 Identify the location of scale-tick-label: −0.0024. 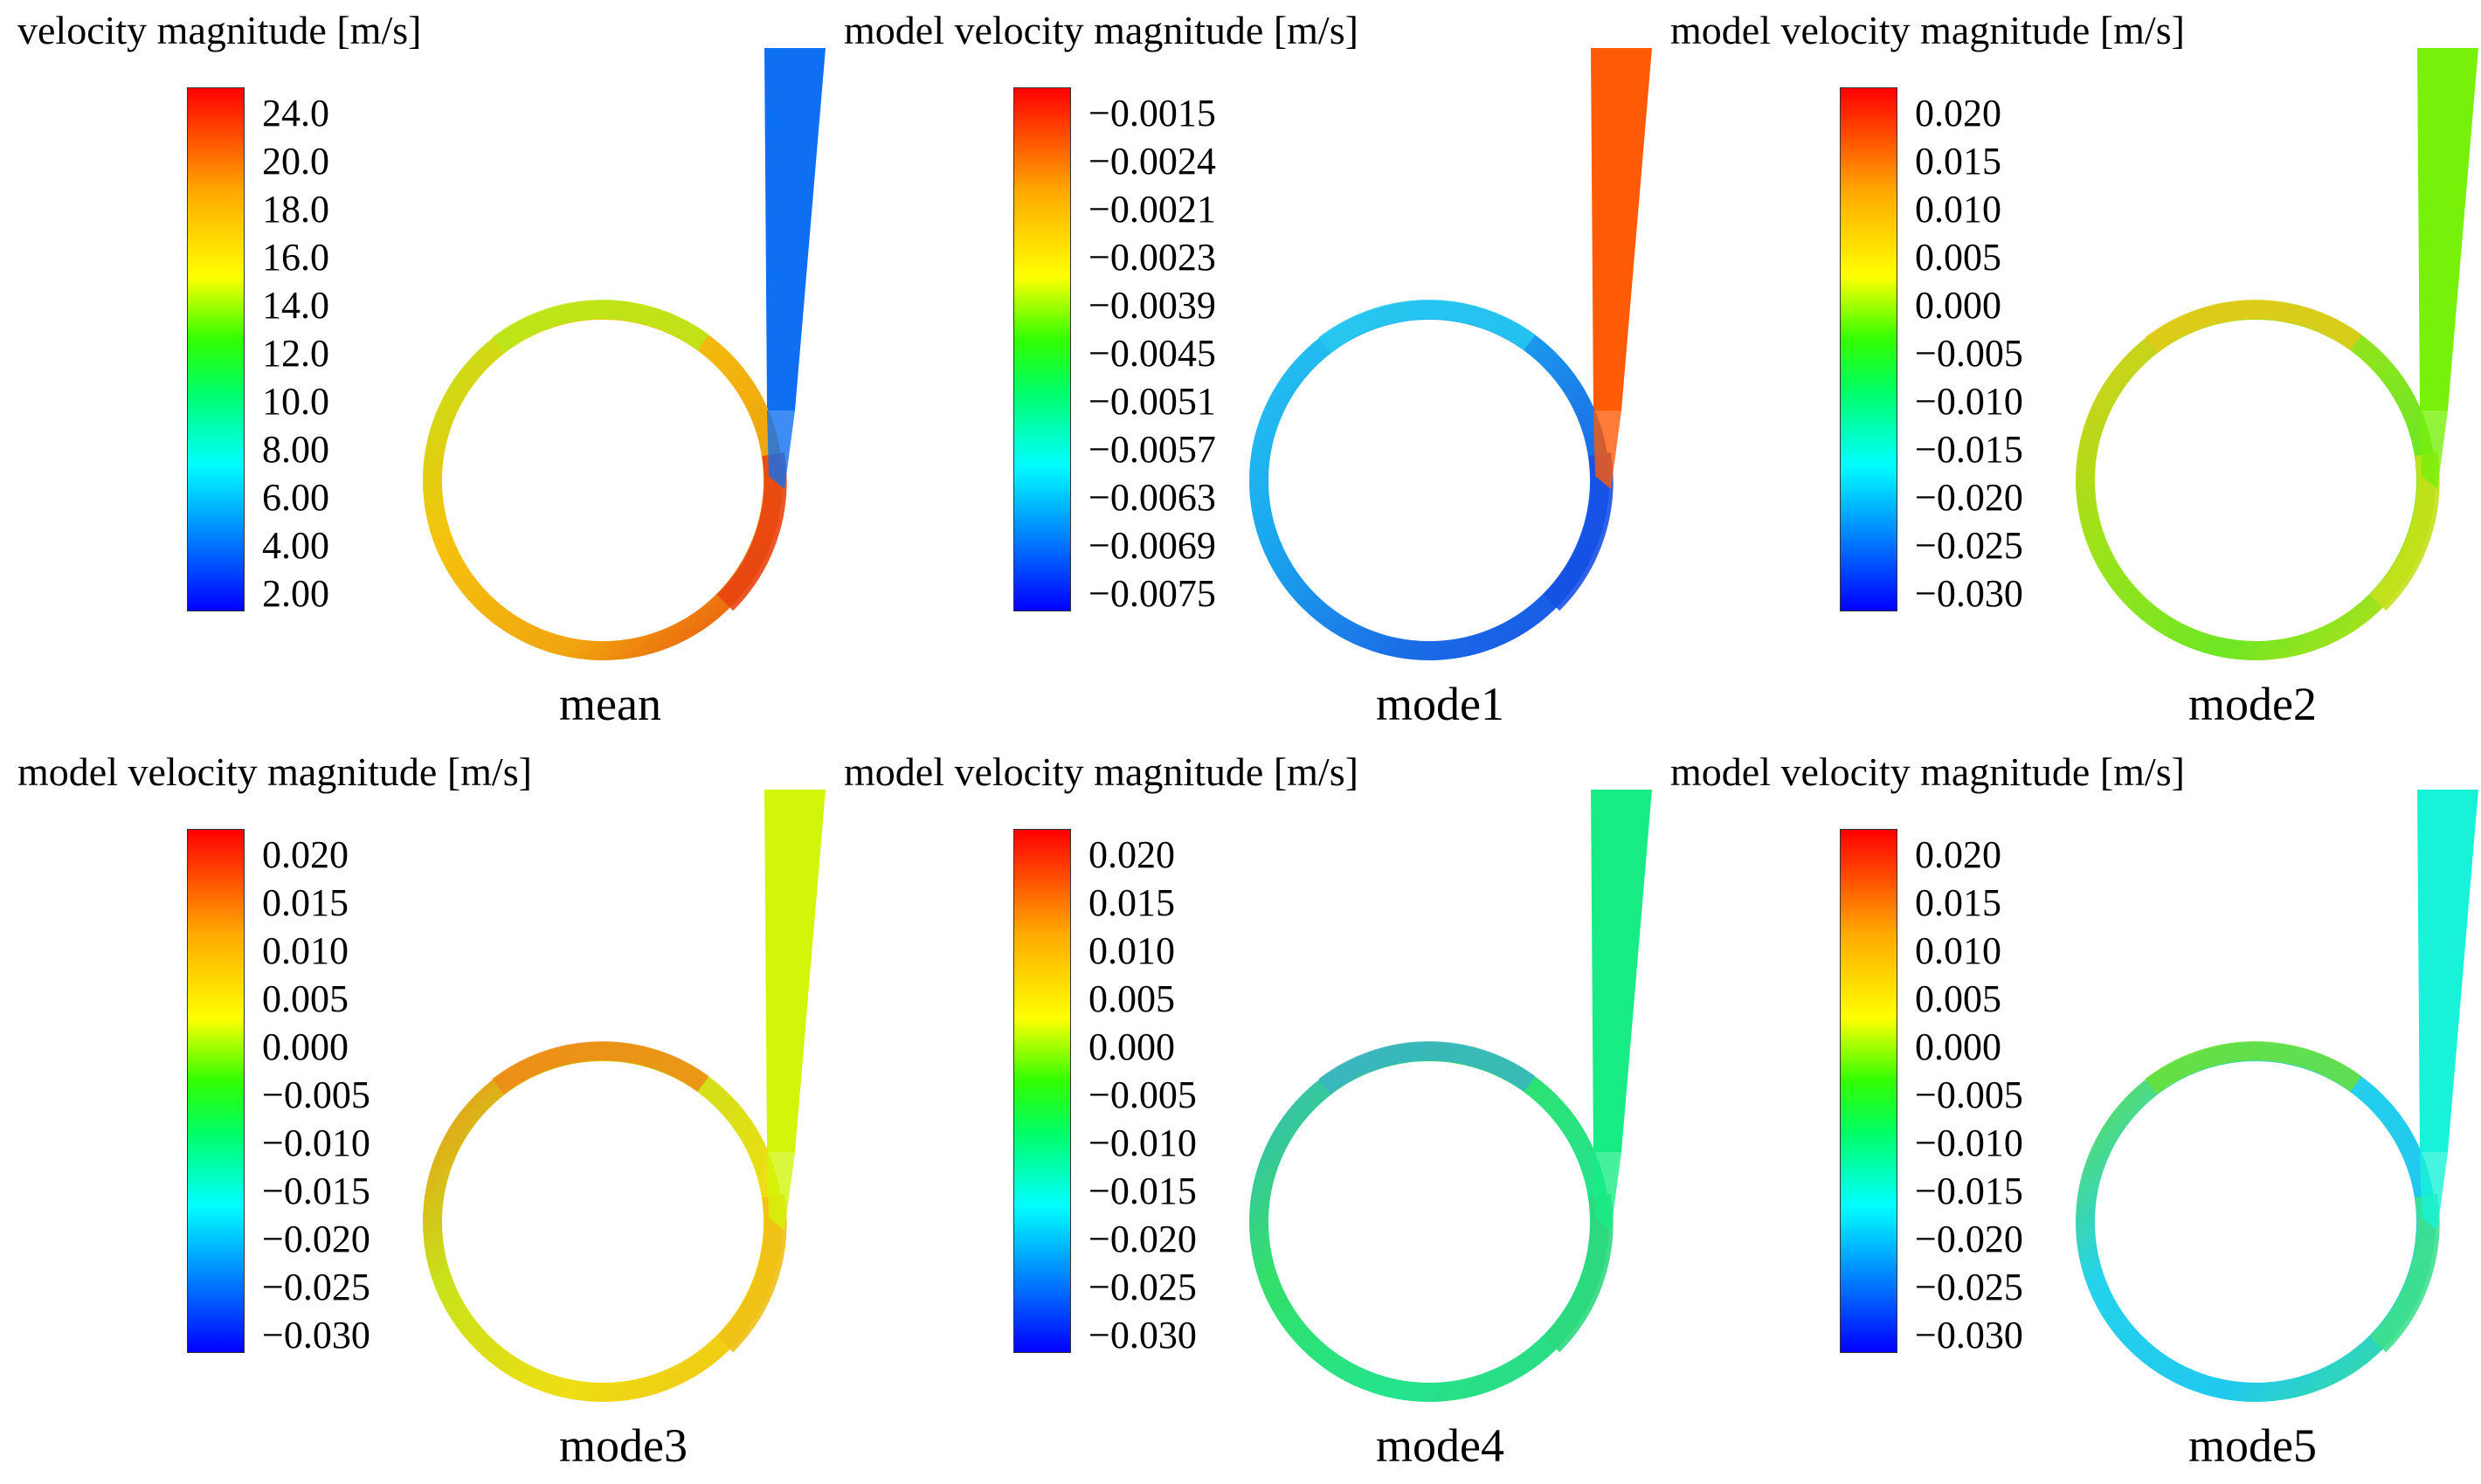
(1152, 161).